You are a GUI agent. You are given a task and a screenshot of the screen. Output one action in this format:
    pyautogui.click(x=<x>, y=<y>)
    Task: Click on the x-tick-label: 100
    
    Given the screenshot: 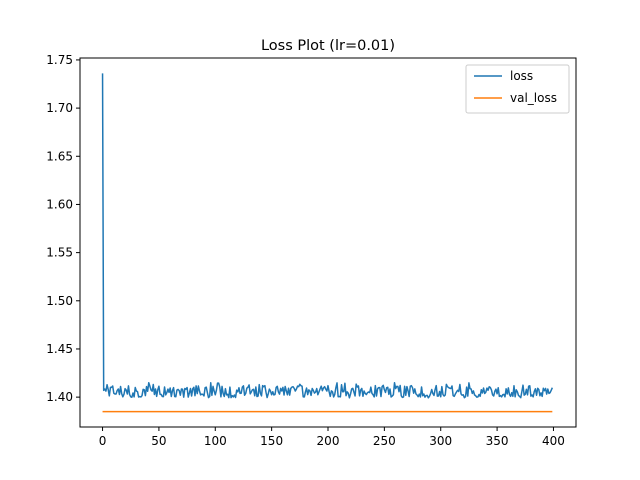 What is the action you would take?
    pyautogui.click(x=215, y=441)
    